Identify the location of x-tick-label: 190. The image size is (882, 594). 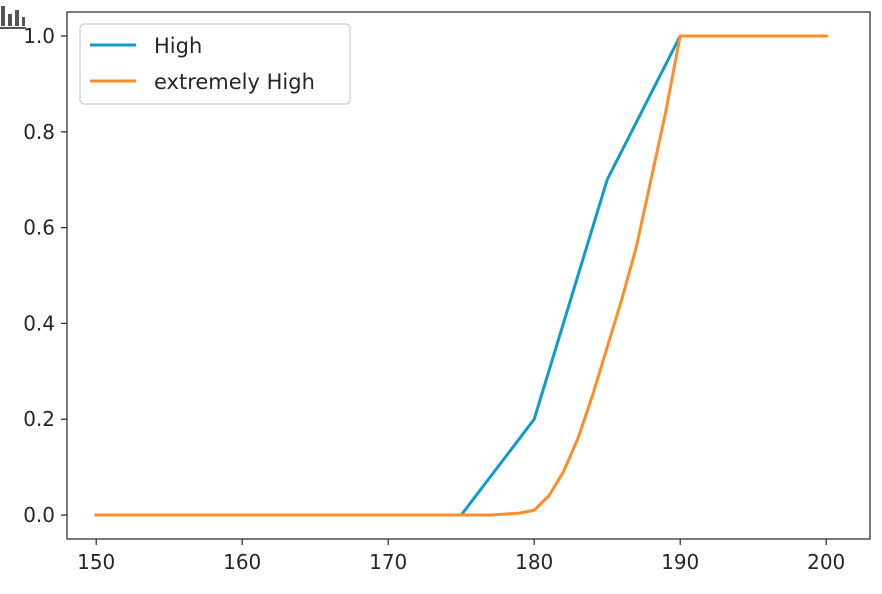
(680, 562).